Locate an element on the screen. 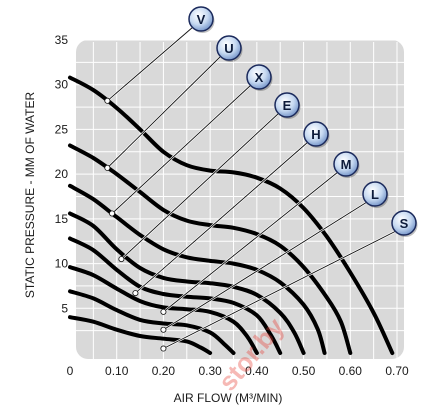  x-tick-label: 0.60 is located at coordinates (351, 371).